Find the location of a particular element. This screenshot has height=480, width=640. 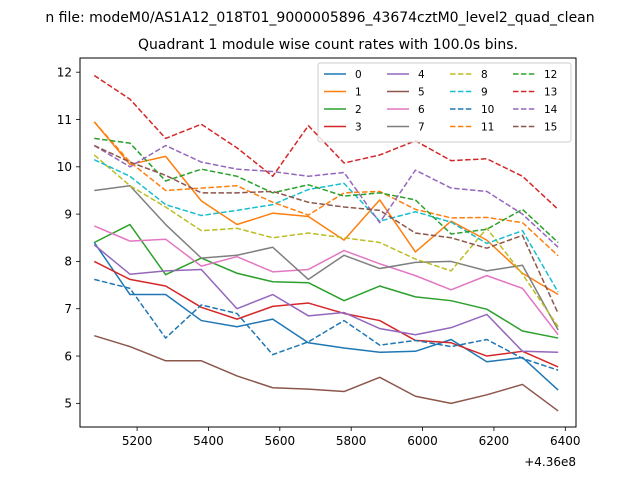

x-axis-offset-label: +4.36e8 is located at coordinates (550, 462).